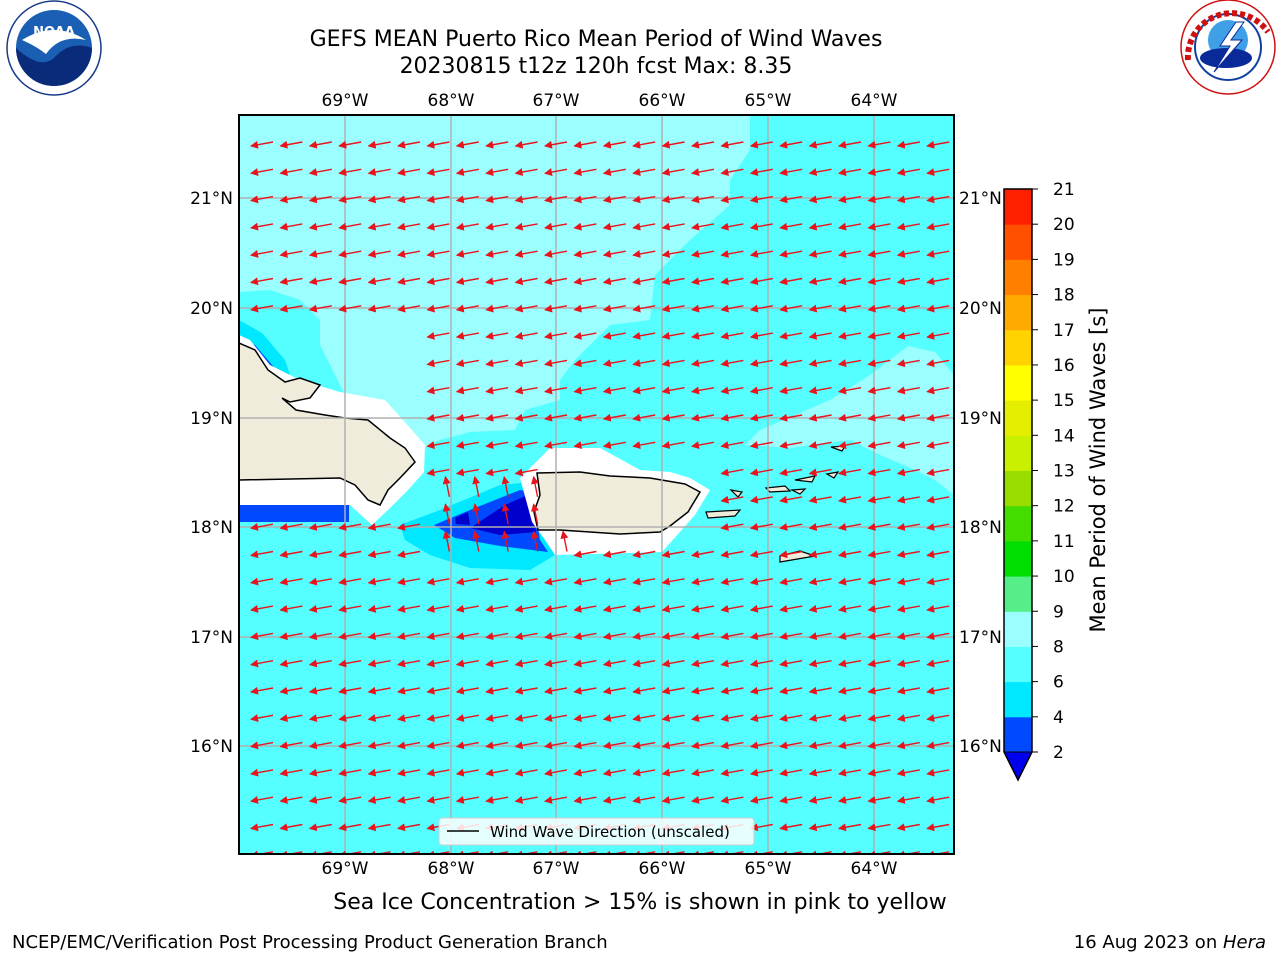 The width and height of the screenshot is (1280, 960). Describe the element at coordinates (1064, 260) in the screenshot. I see `colorbar-tick-label: 19` at that location.